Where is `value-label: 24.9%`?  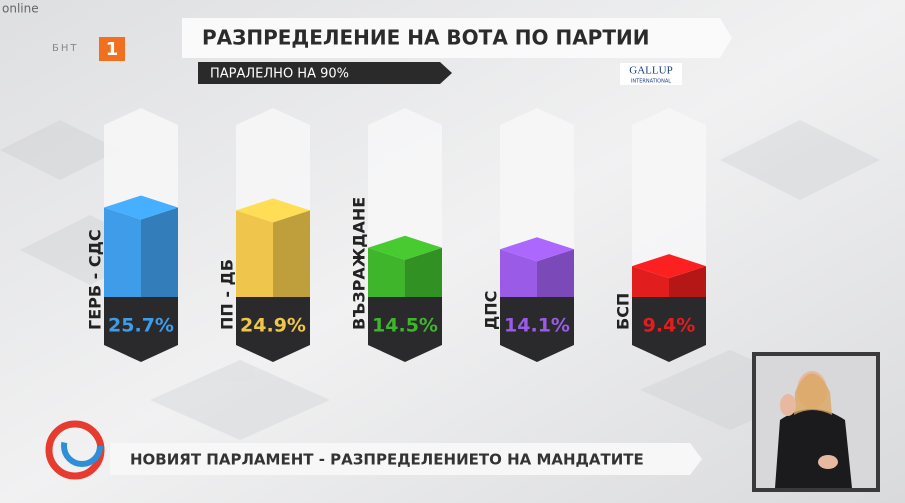 value-label: 24.9% is located at coordinates (273, 326).